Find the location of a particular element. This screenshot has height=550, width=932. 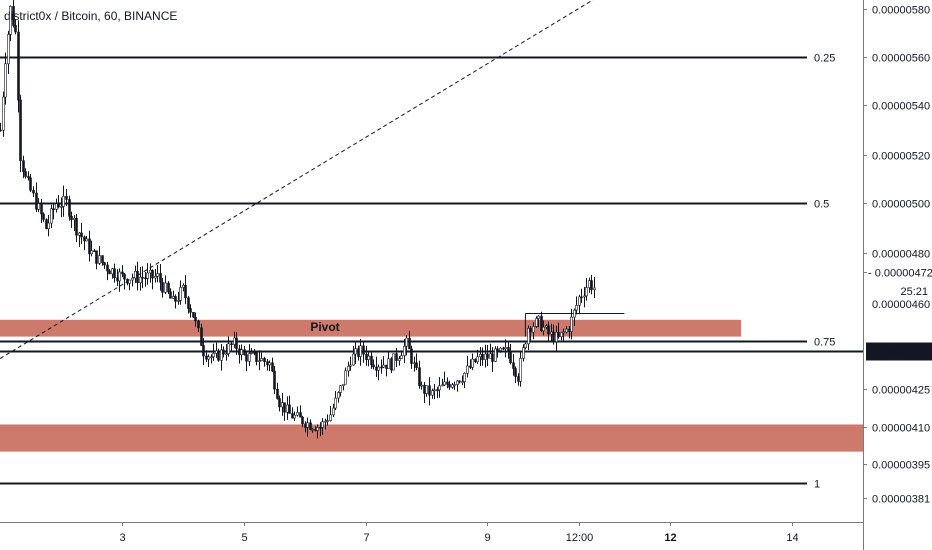

fib-level-1: 1 is located at coordinates (410, 485).